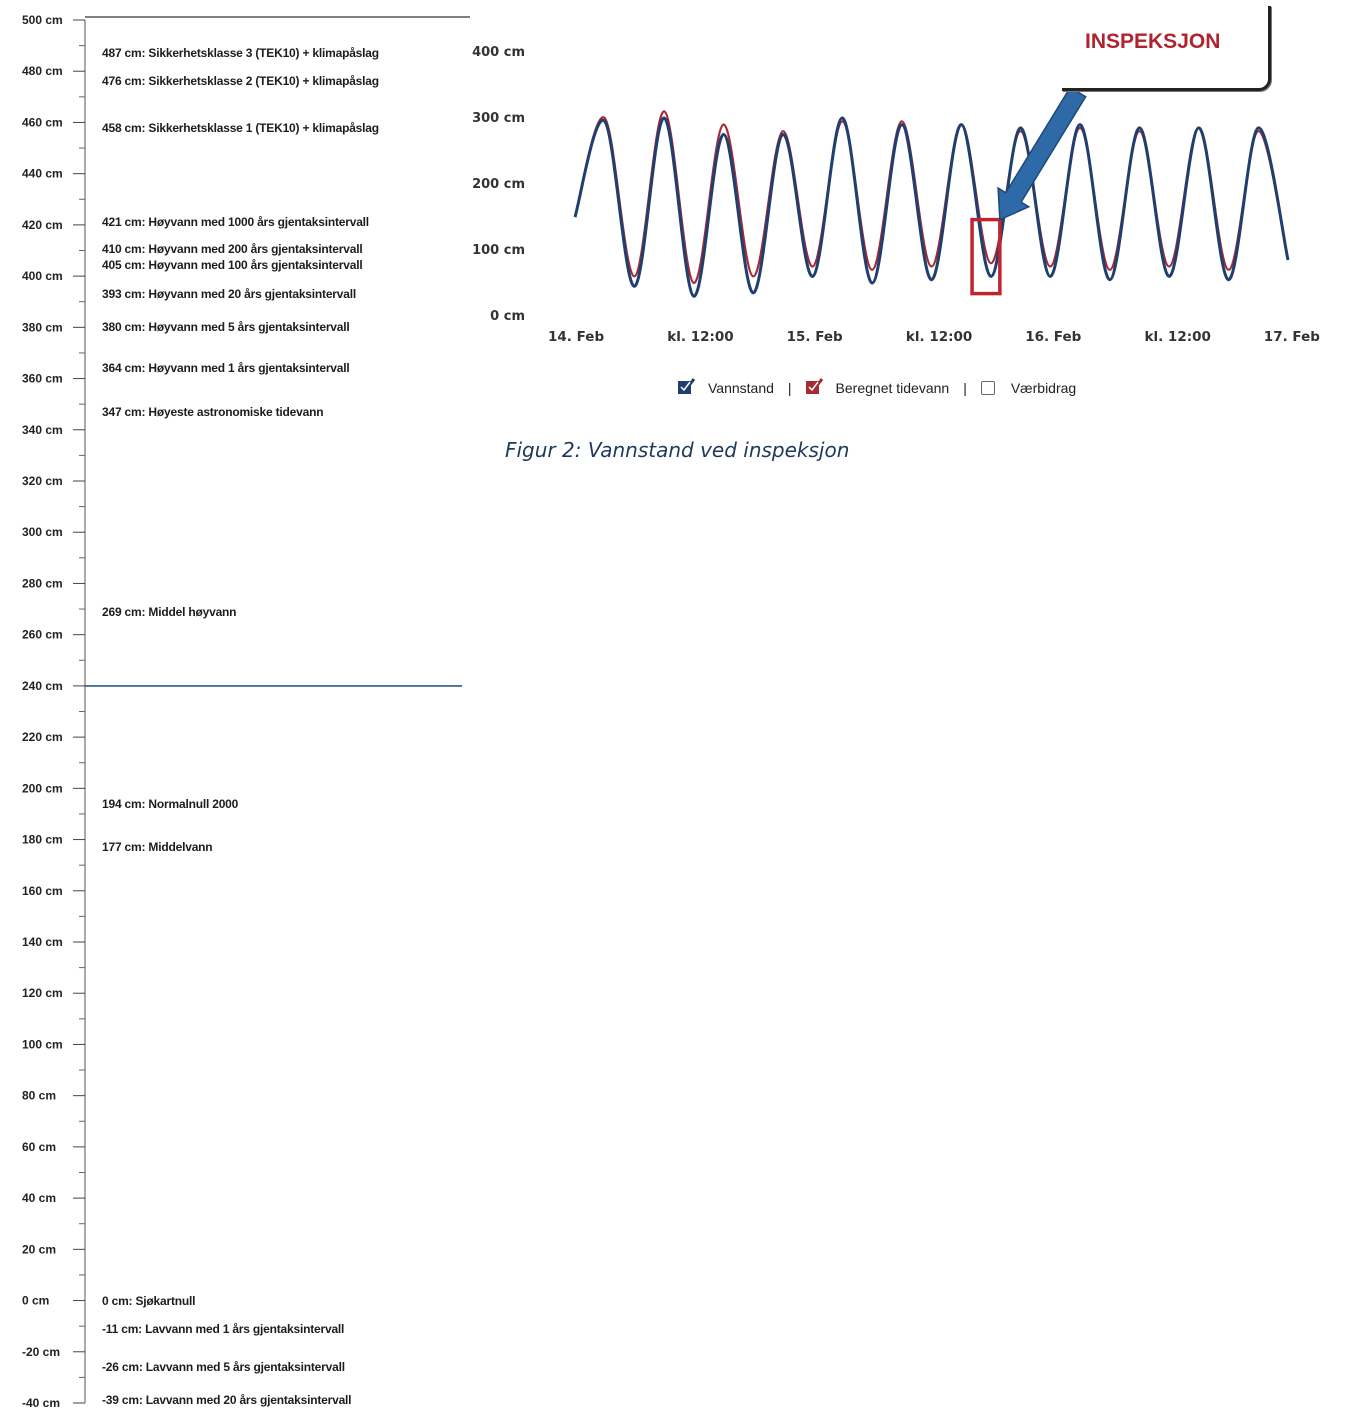 The height and width of the screenshot is (1411, 1354). What do you see at coordinates (42, 276) in the screenshot?
I see `ruler-tick-label: 400 cm` at bounding box center [42, 276].